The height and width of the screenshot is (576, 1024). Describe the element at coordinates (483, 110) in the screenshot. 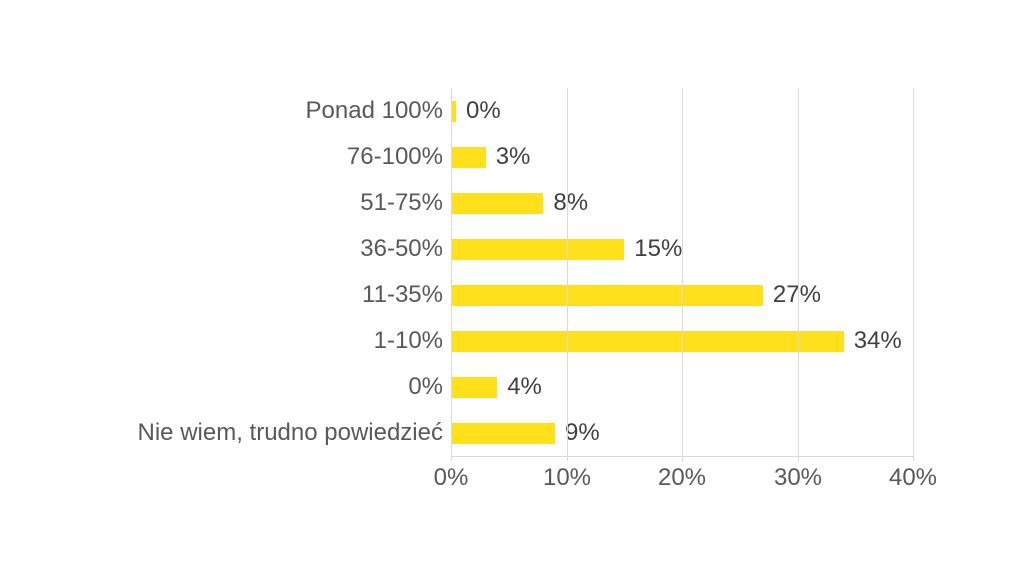

I see `bar-value-label: 0%` at that location.